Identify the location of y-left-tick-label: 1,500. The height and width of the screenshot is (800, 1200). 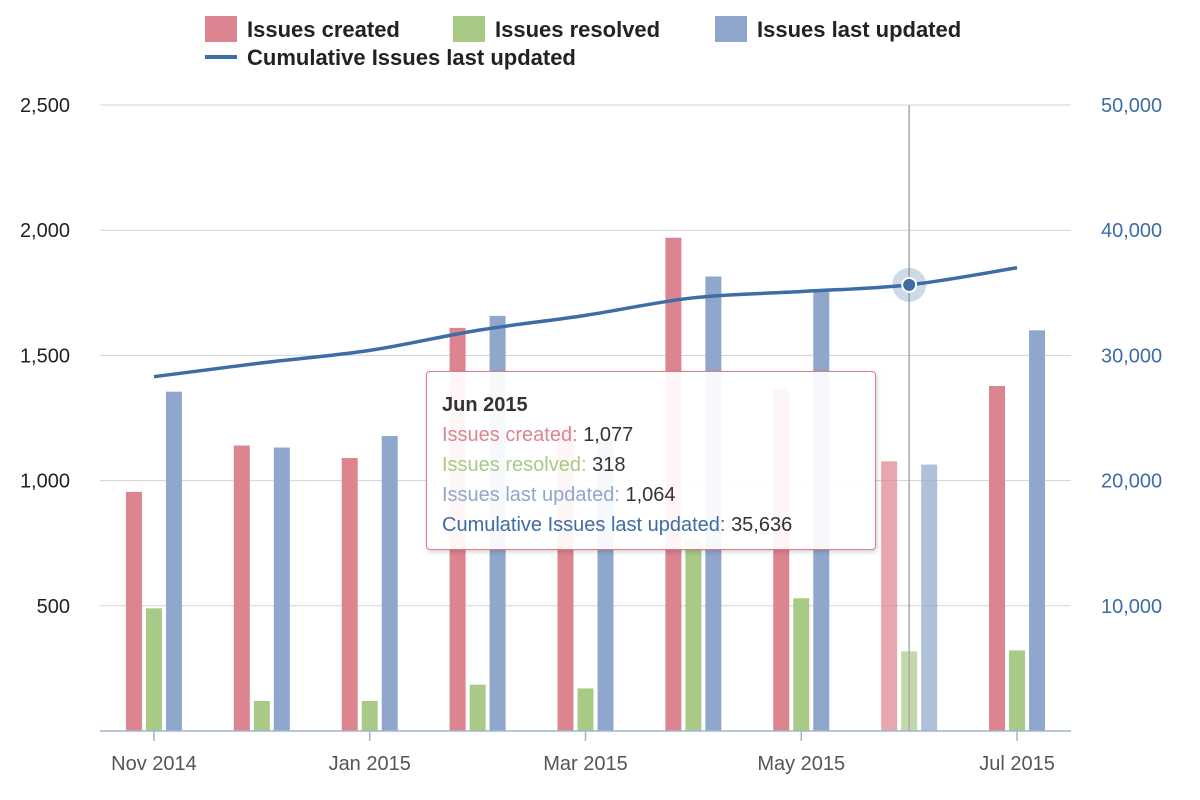
(45, 356).